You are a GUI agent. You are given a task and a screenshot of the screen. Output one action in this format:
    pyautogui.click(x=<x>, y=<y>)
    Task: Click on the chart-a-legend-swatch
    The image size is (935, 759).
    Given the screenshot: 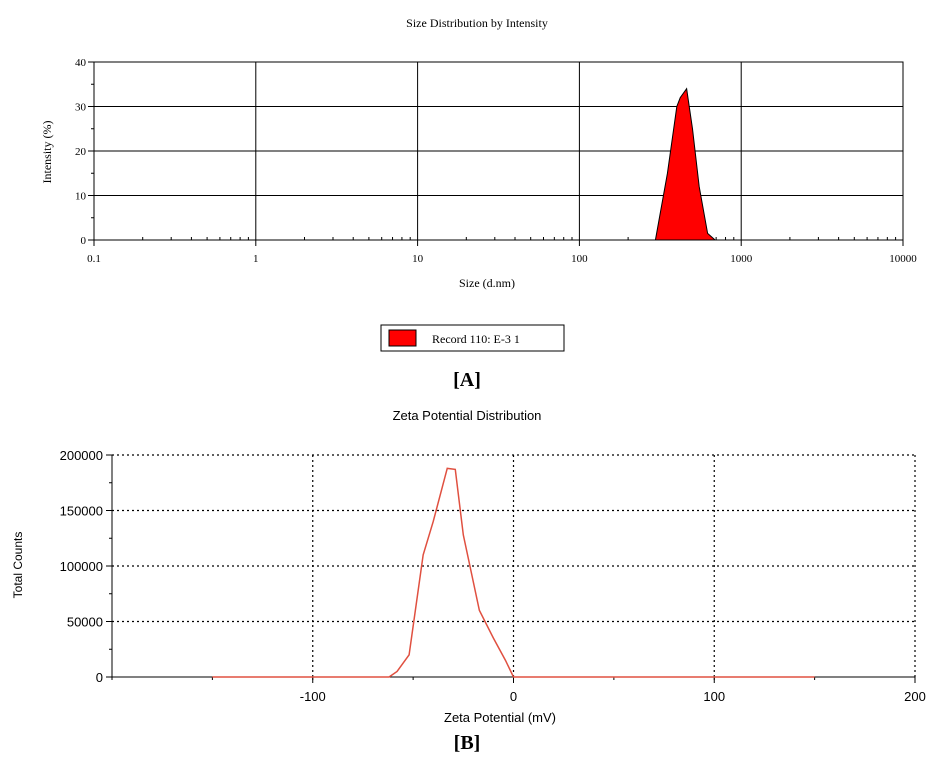 What is the action you would take?
    pyautogui.click(x=402, y=338)
    